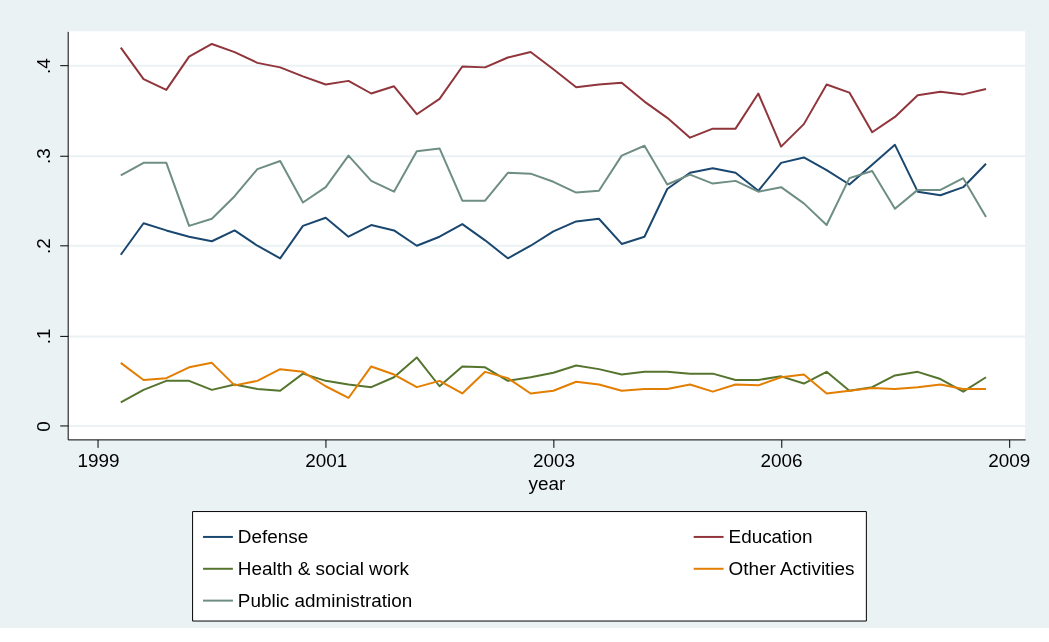  Describe the element at coordinates (44, 426) in the screenshot. I see `y-tick-label: 0` at that location.